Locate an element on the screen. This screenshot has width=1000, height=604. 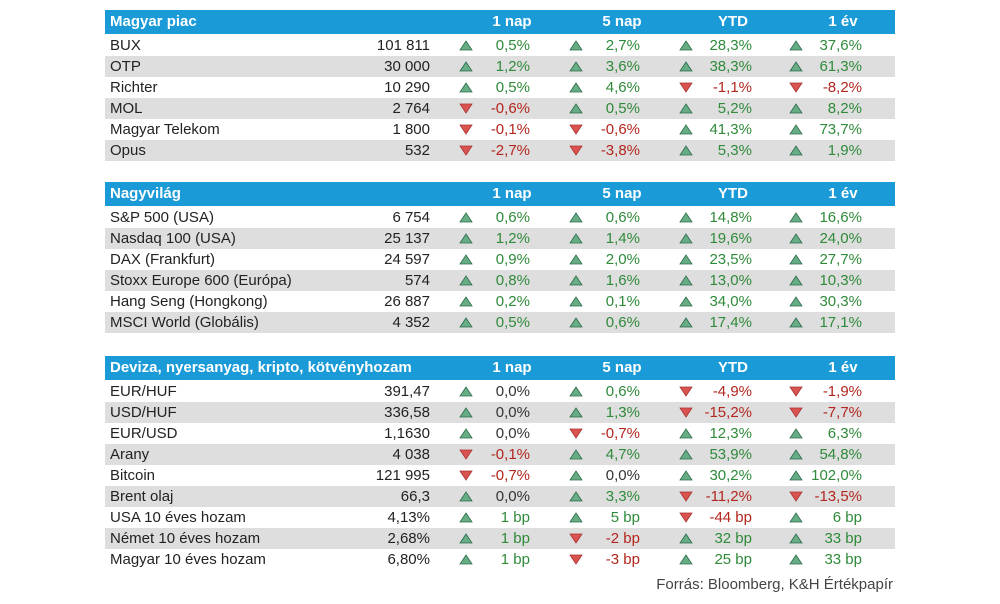
row-value: 121 995 is located at coordinates (402, 475).